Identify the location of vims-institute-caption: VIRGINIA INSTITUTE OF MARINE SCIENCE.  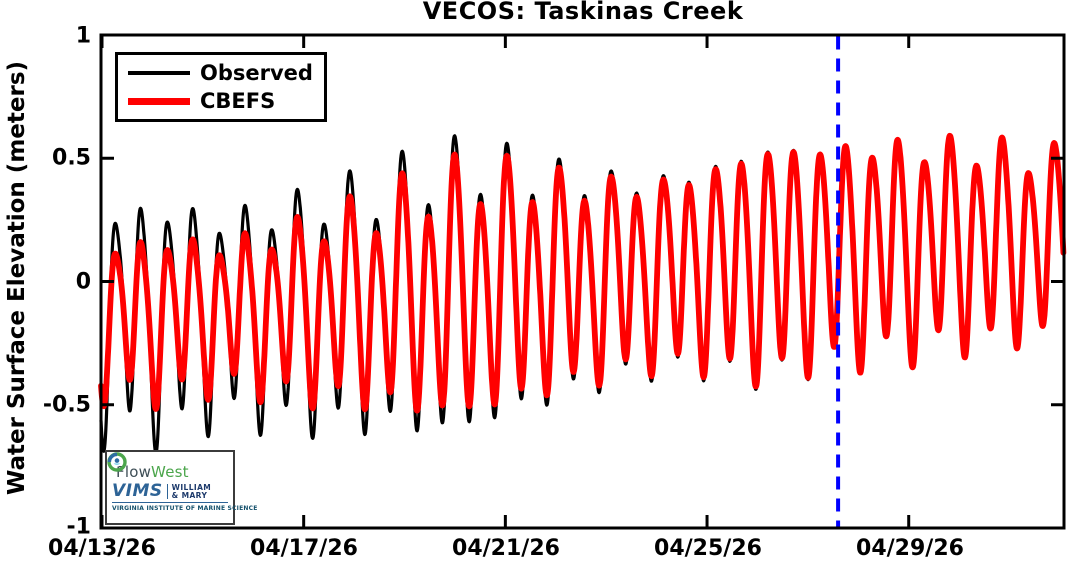
(184, 507).